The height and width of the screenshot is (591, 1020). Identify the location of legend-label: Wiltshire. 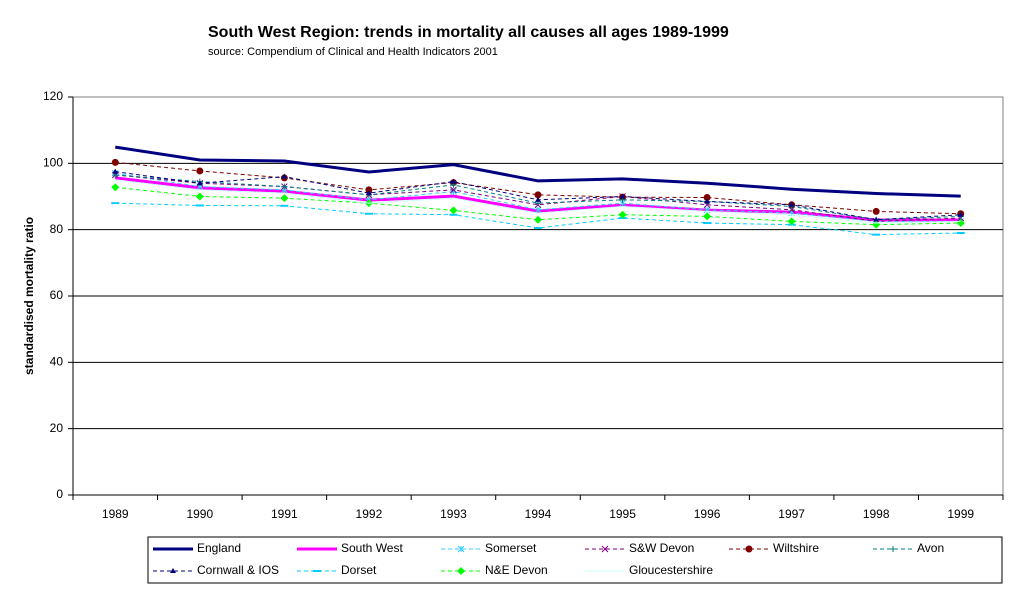
(796, 548).